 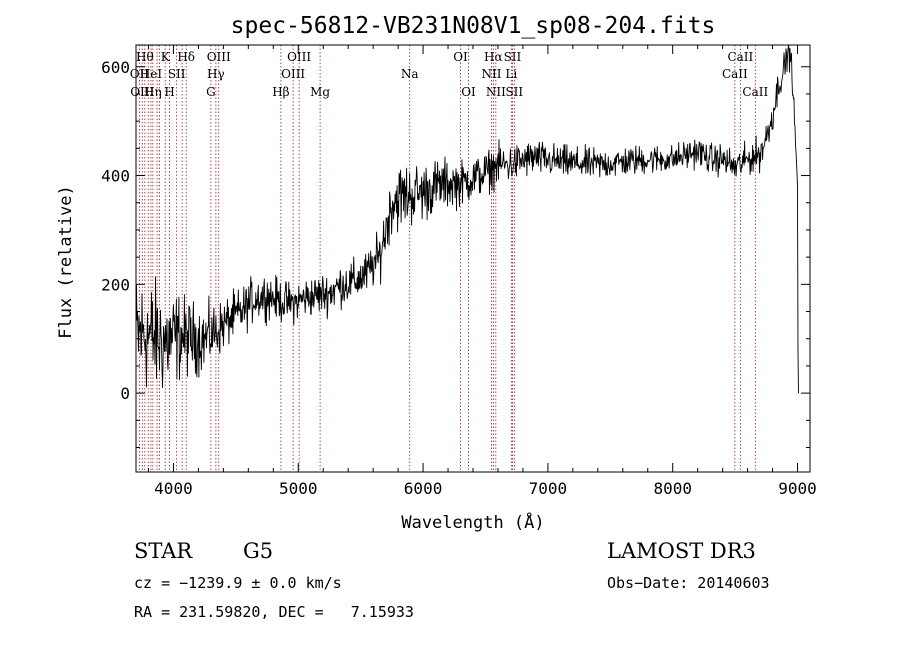 I want to click on object-class: STAR, so click(x=163, y=551).